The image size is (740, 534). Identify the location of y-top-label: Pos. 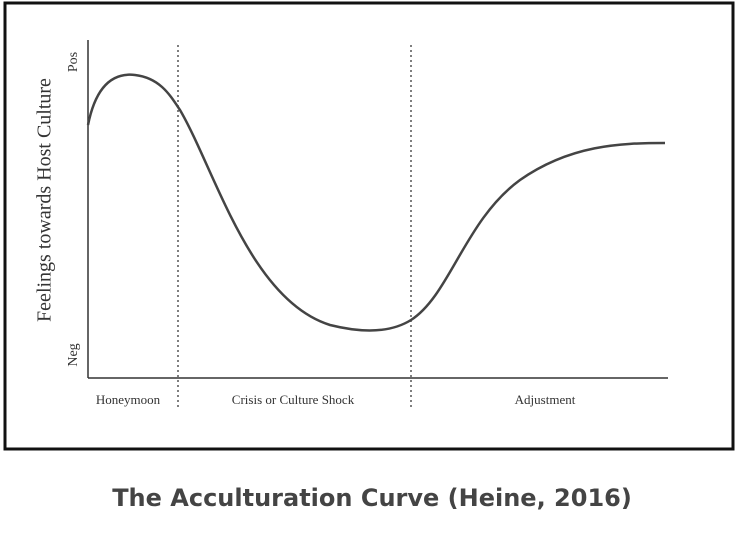
(73, 62).